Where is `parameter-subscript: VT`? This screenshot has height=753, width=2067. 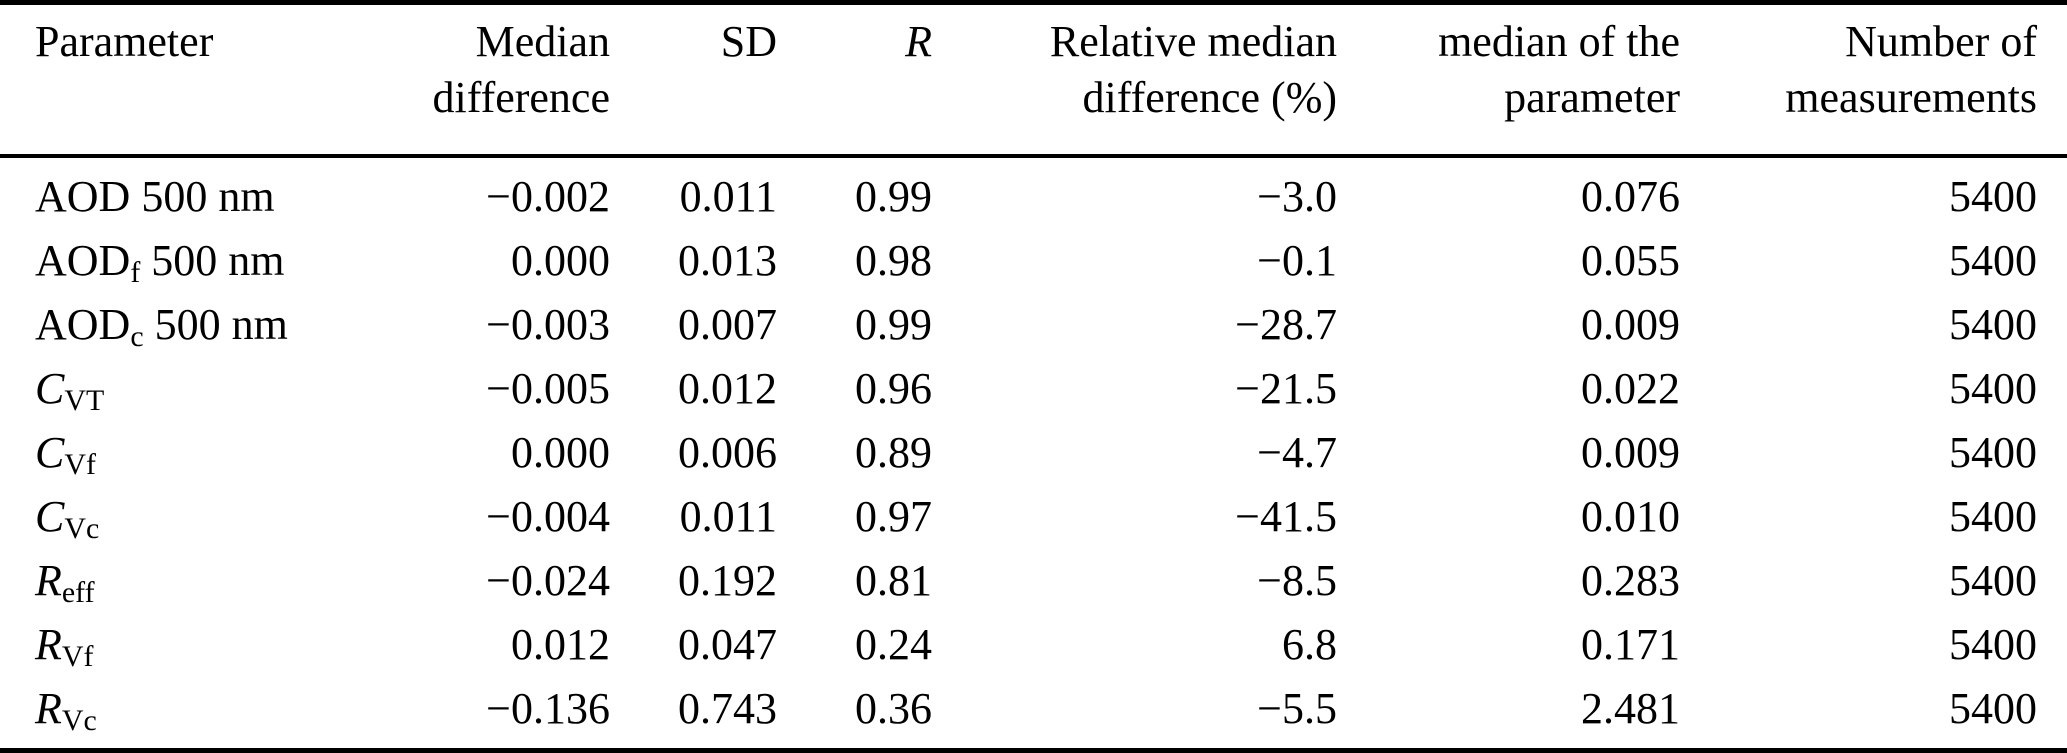
parameter-subscript: VT is located at coordinates (84, 400).